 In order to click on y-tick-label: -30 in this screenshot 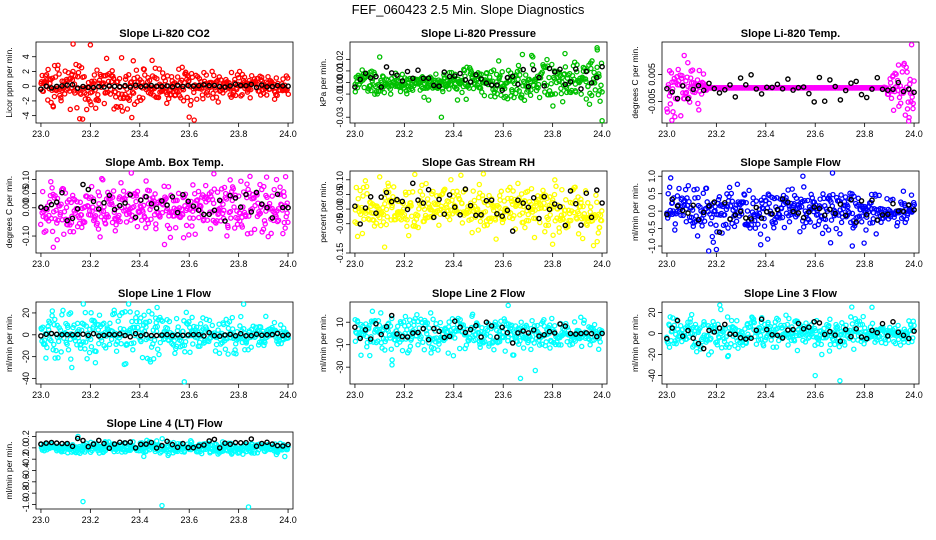, I will do `click(340, 367)`.